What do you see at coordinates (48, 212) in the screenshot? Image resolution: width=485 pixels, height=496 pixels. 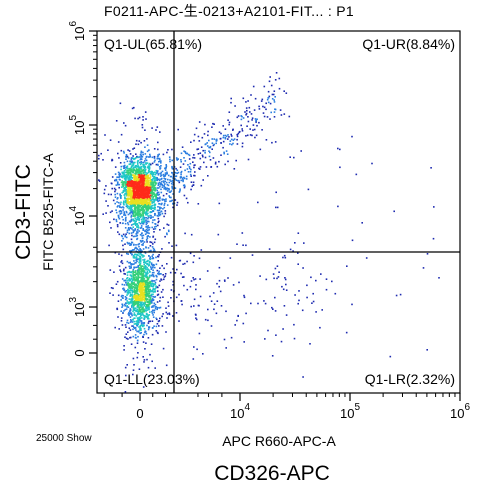 I see `y-axis-label: FITC B525-FITC-A` at bounding box center [48, 212].